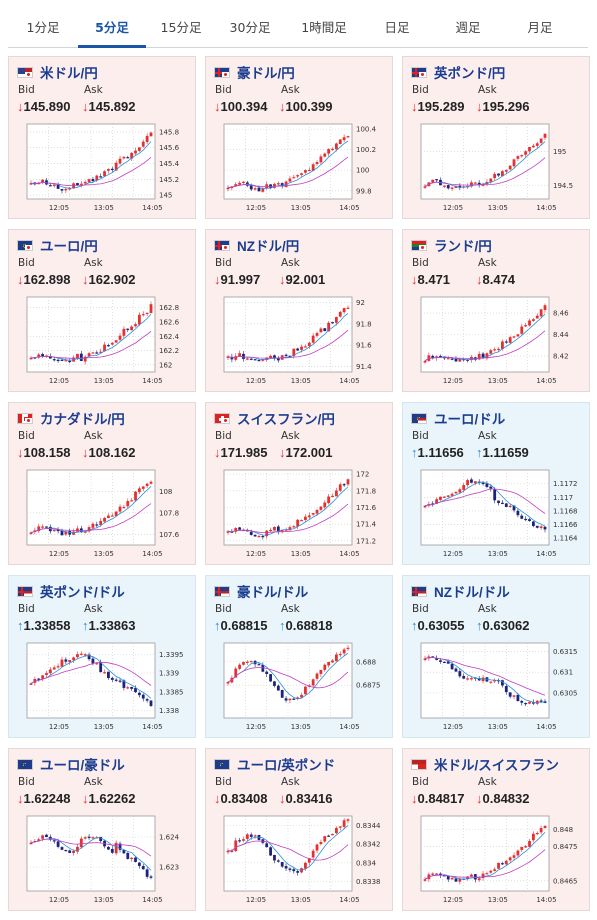 The image size is (597, 920). I want to click on mini-chart: 100.4 100.2 100 99.8 12:05 13:05 14:05, so click(300, 166).